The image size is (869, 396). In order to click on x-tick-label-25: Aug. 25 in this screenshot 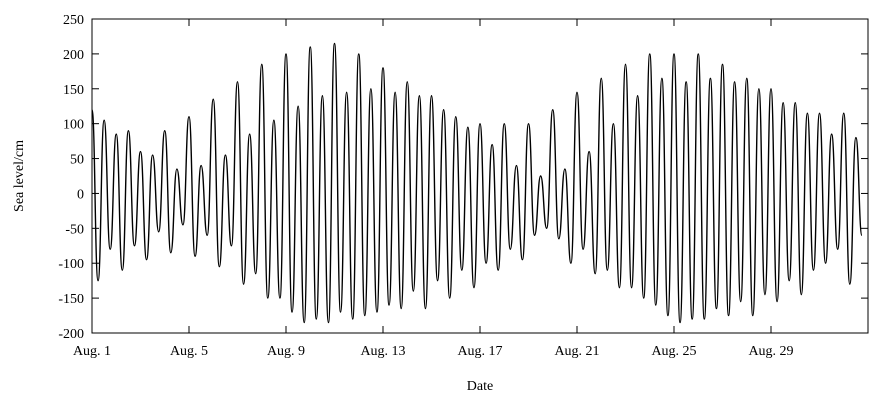, I will do `click(673, 351)`.